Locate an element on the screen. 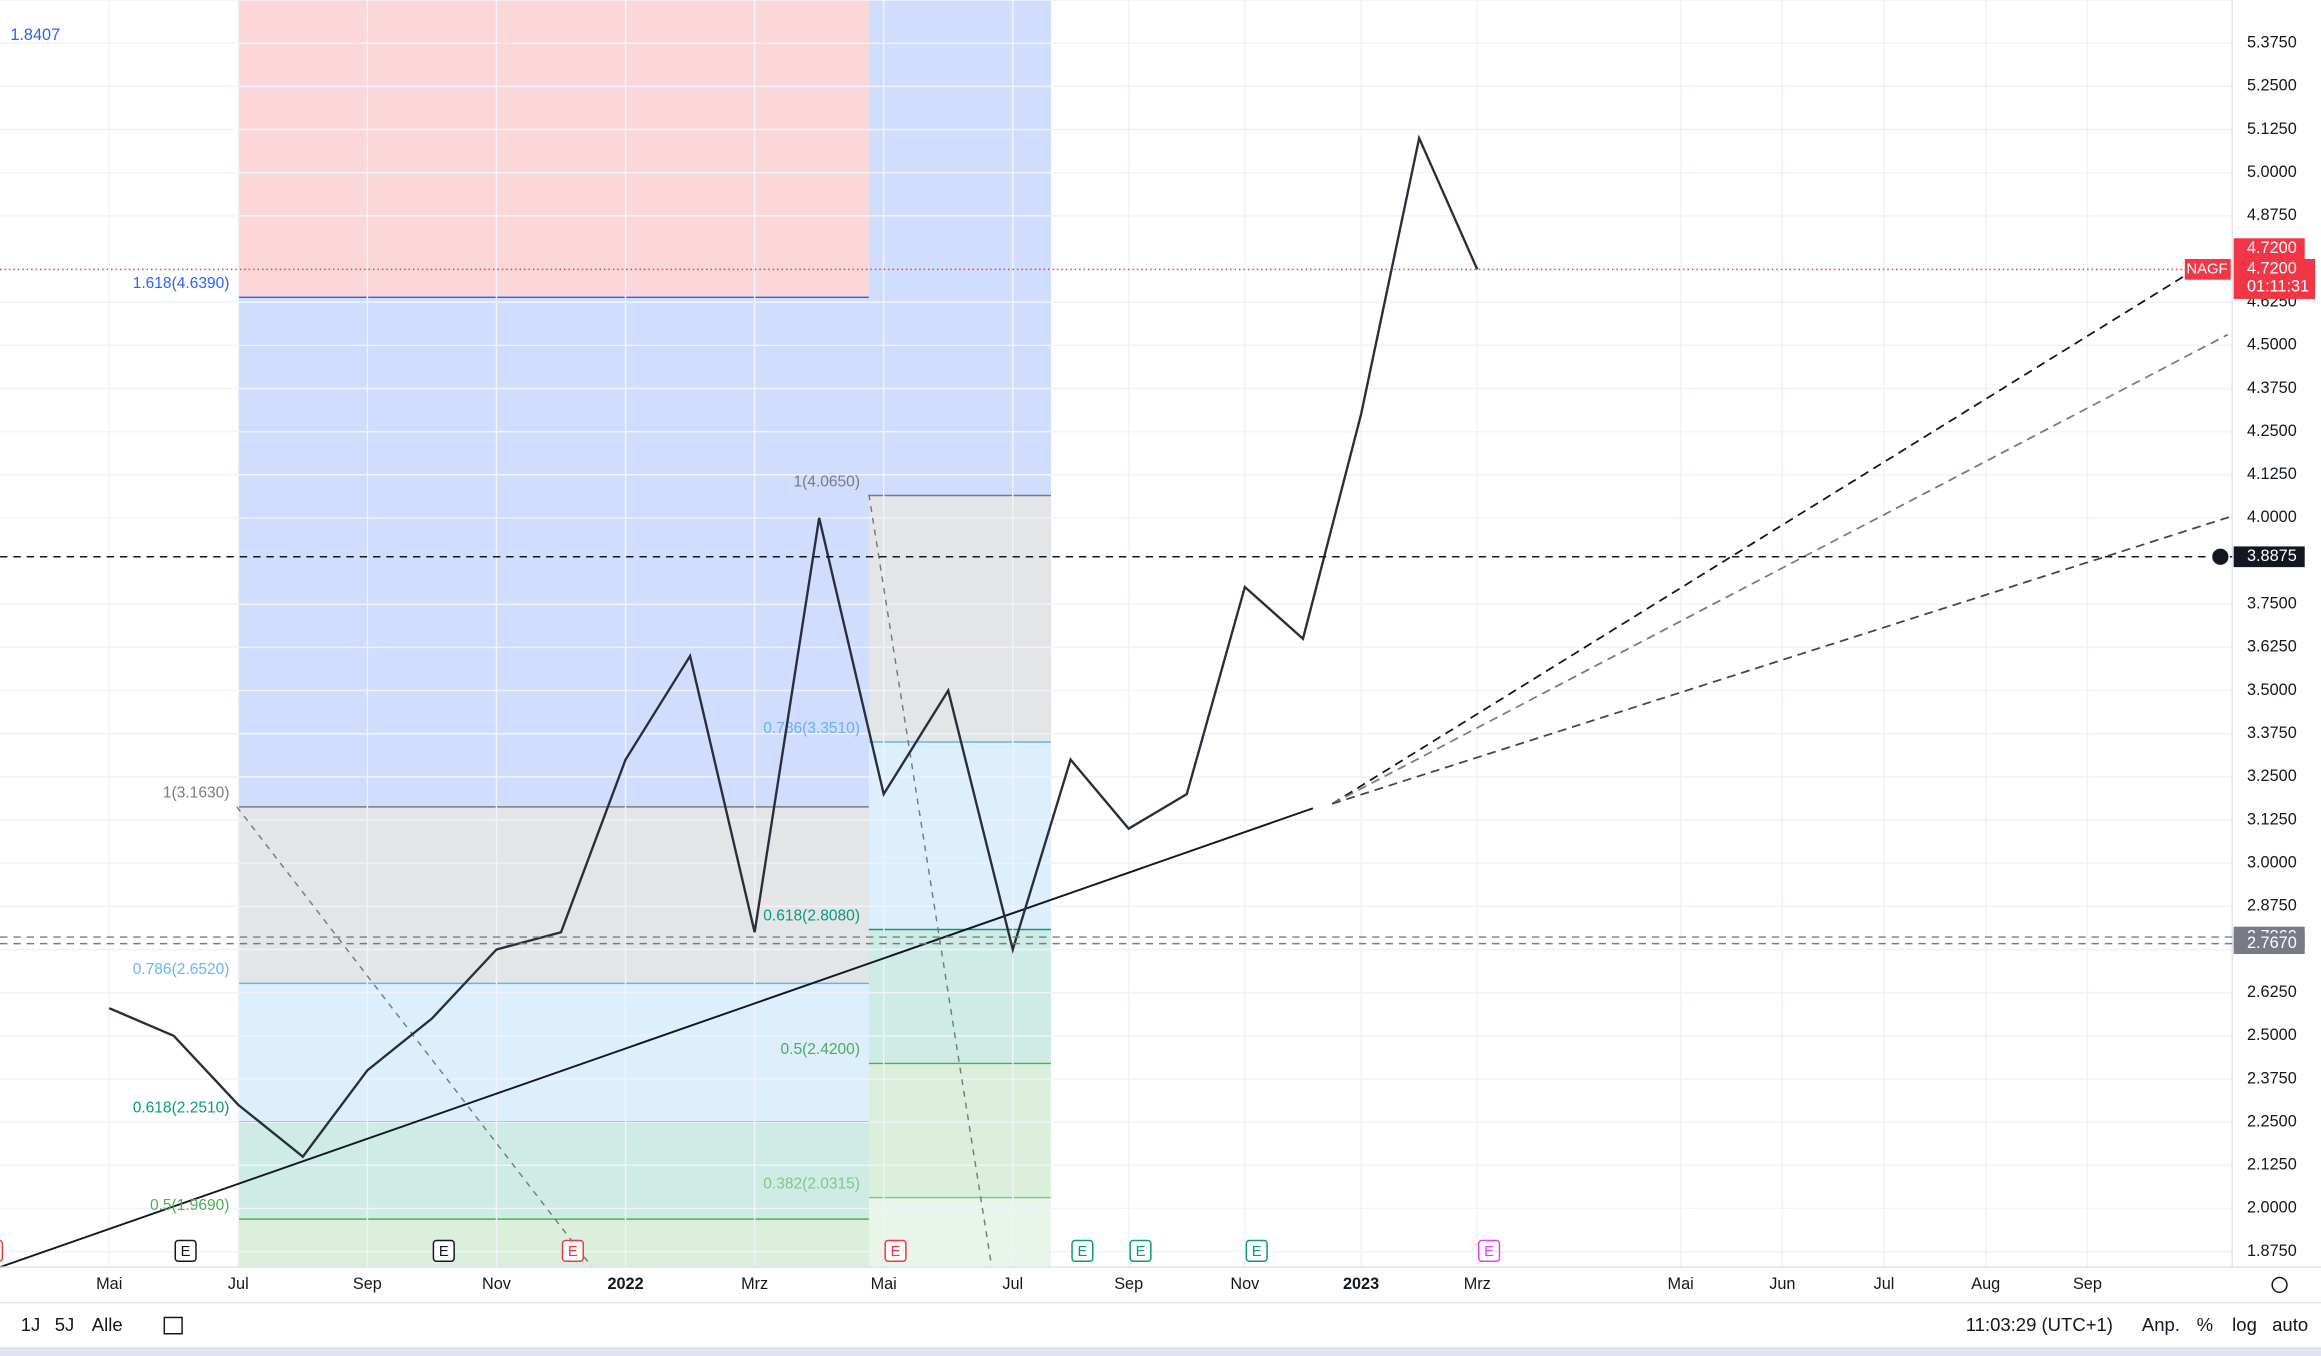 This screenshot has width=2321, height=1356. y-tick-label: 2.3750 is located at coordinates (2272, 1078).